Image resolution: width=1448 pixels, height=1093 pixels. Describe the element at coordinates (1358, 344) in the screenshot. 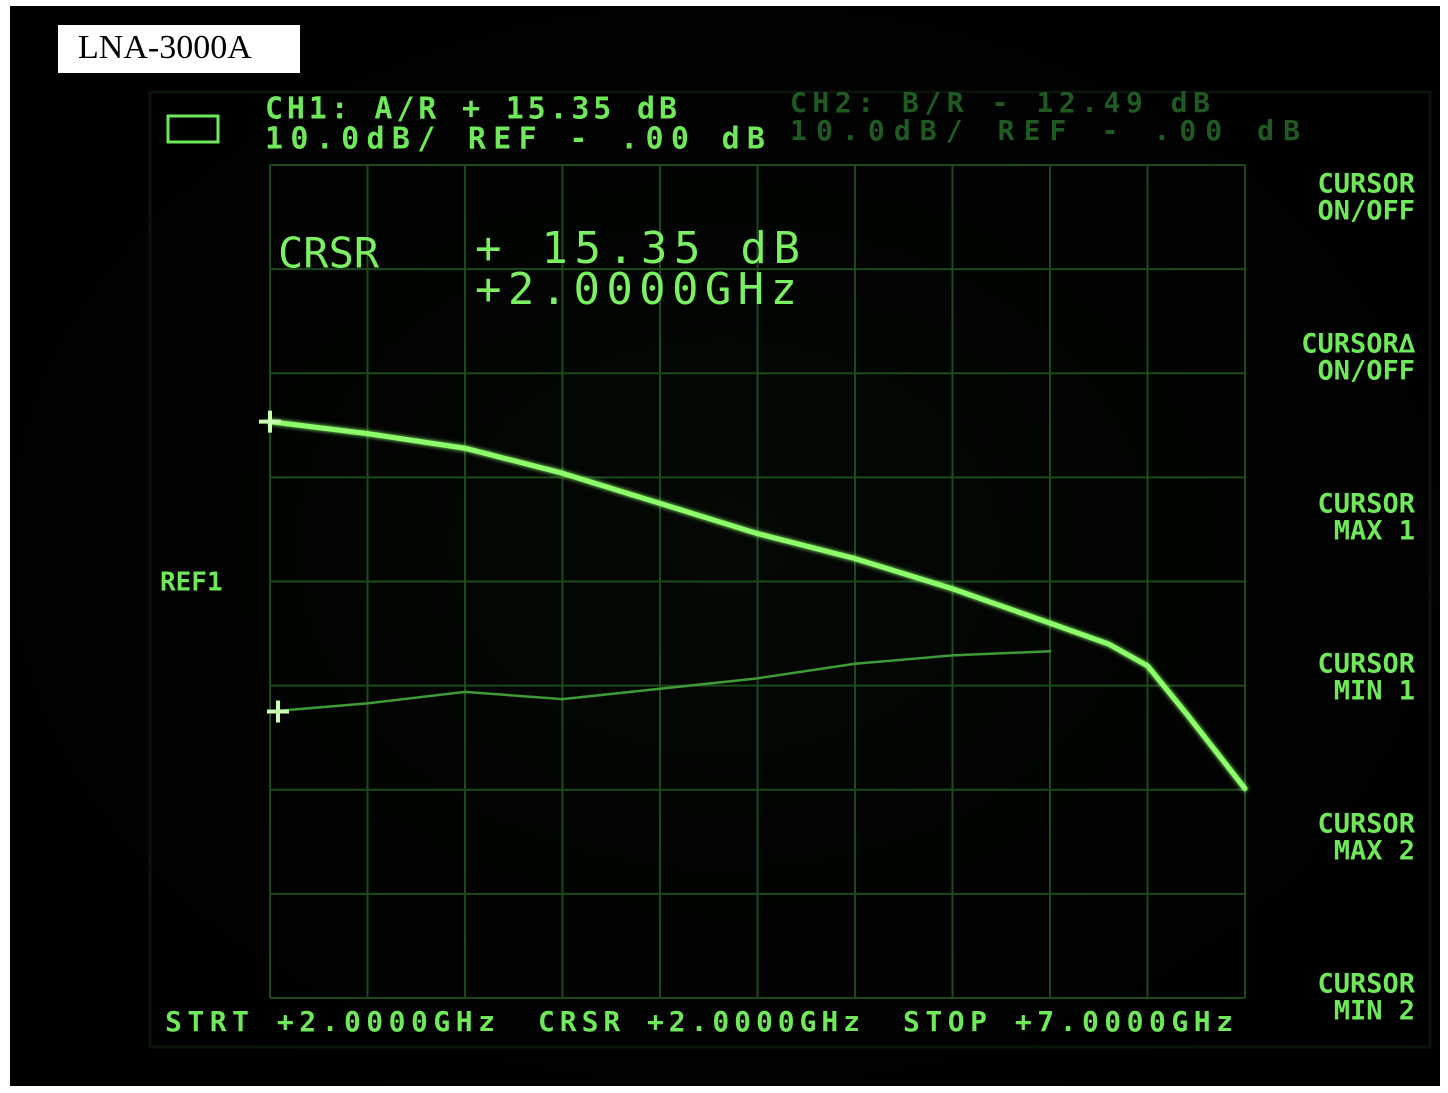

I see `softkey-line1: CURSOR∆` at that location.